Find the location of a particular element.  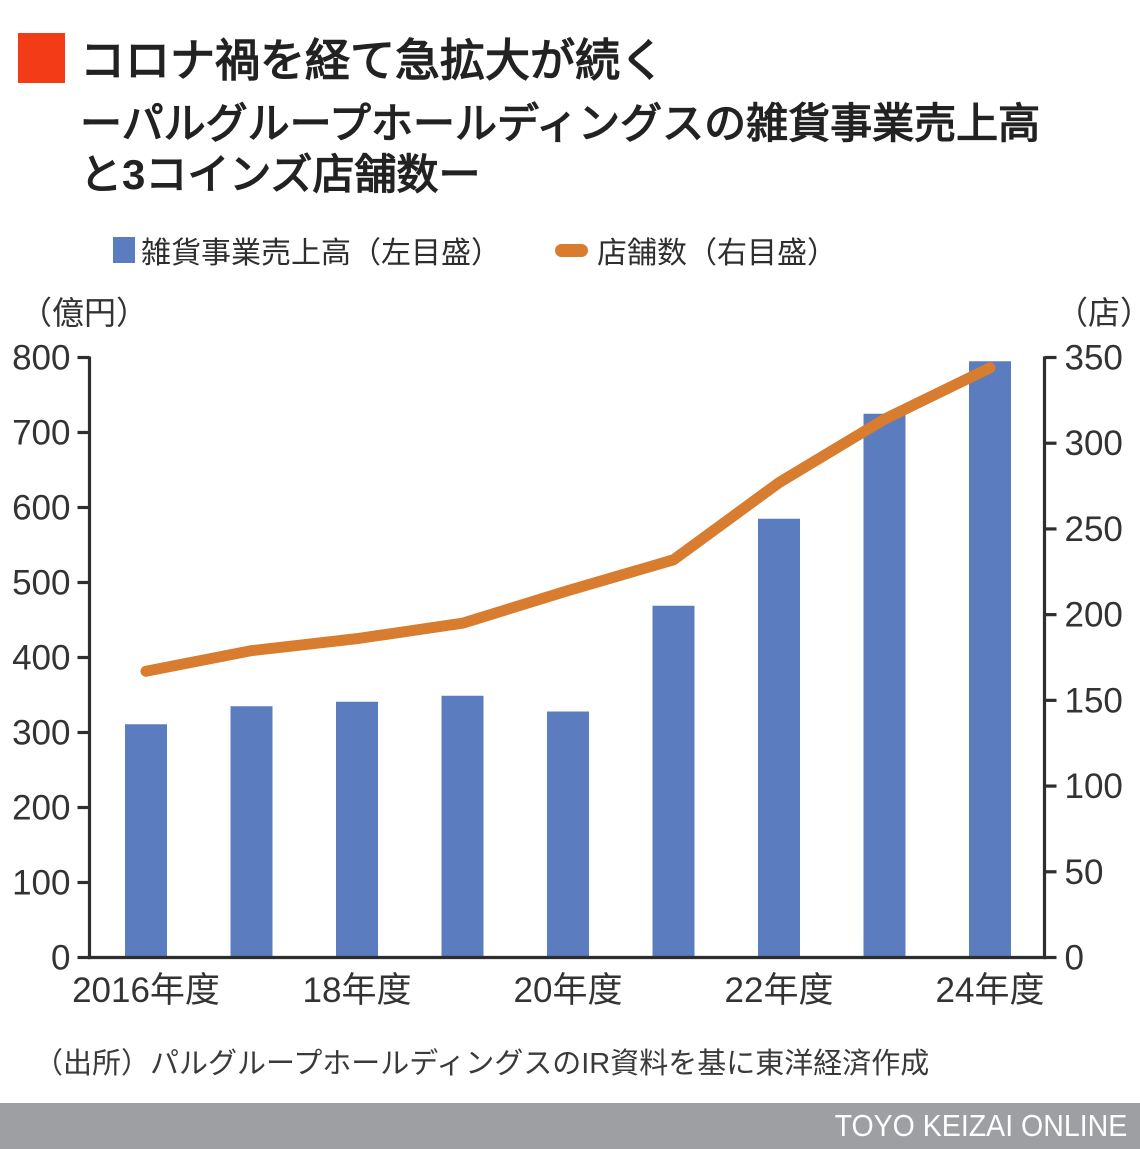

chart-title: コロナ禍を経て急拡大が続く is located at coordinates (373, 60).